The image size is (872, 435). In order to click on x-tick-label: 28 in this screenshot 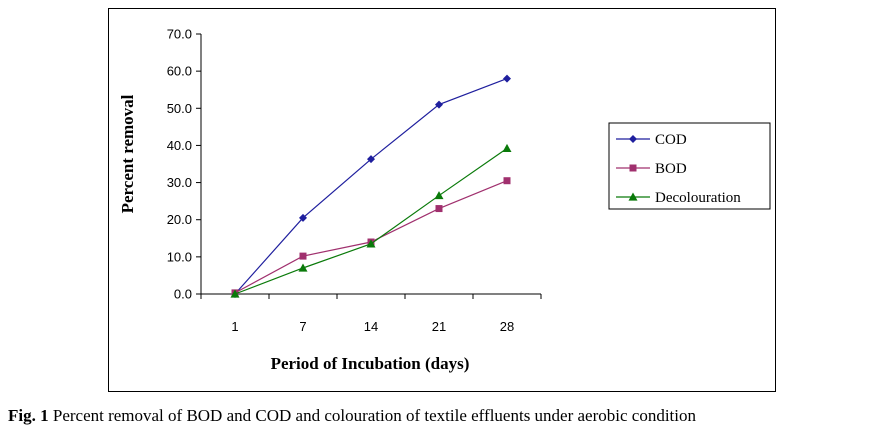, I will do `click(507, 326)`.